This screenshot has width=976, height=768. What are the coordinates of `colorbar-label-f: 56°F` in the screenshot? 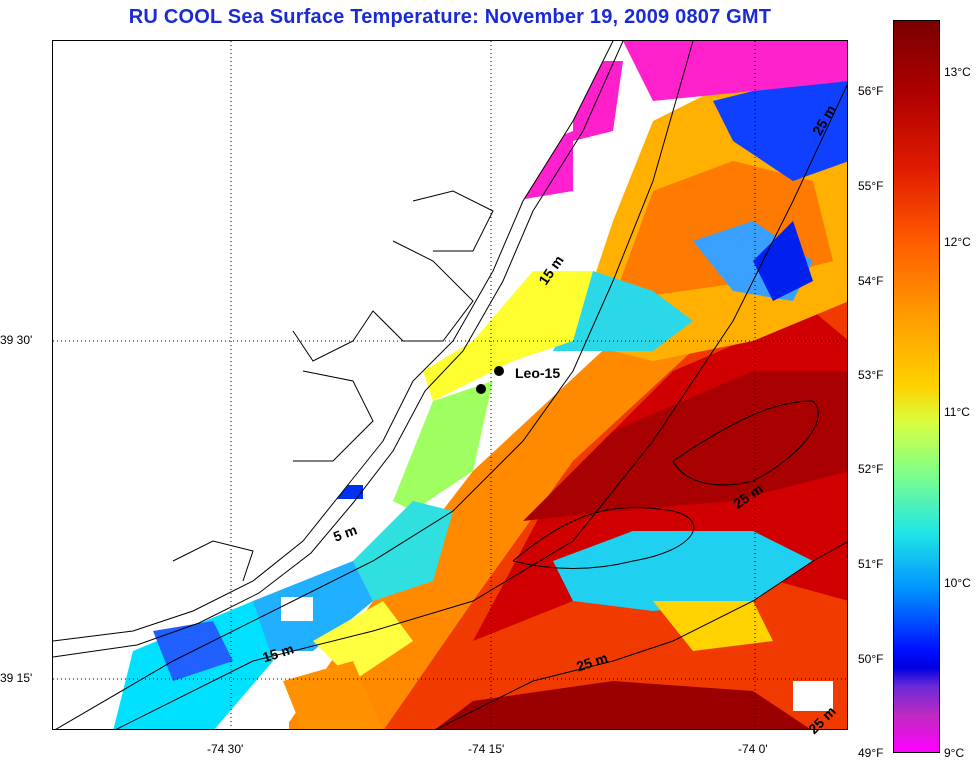 It's located at (871, 91).